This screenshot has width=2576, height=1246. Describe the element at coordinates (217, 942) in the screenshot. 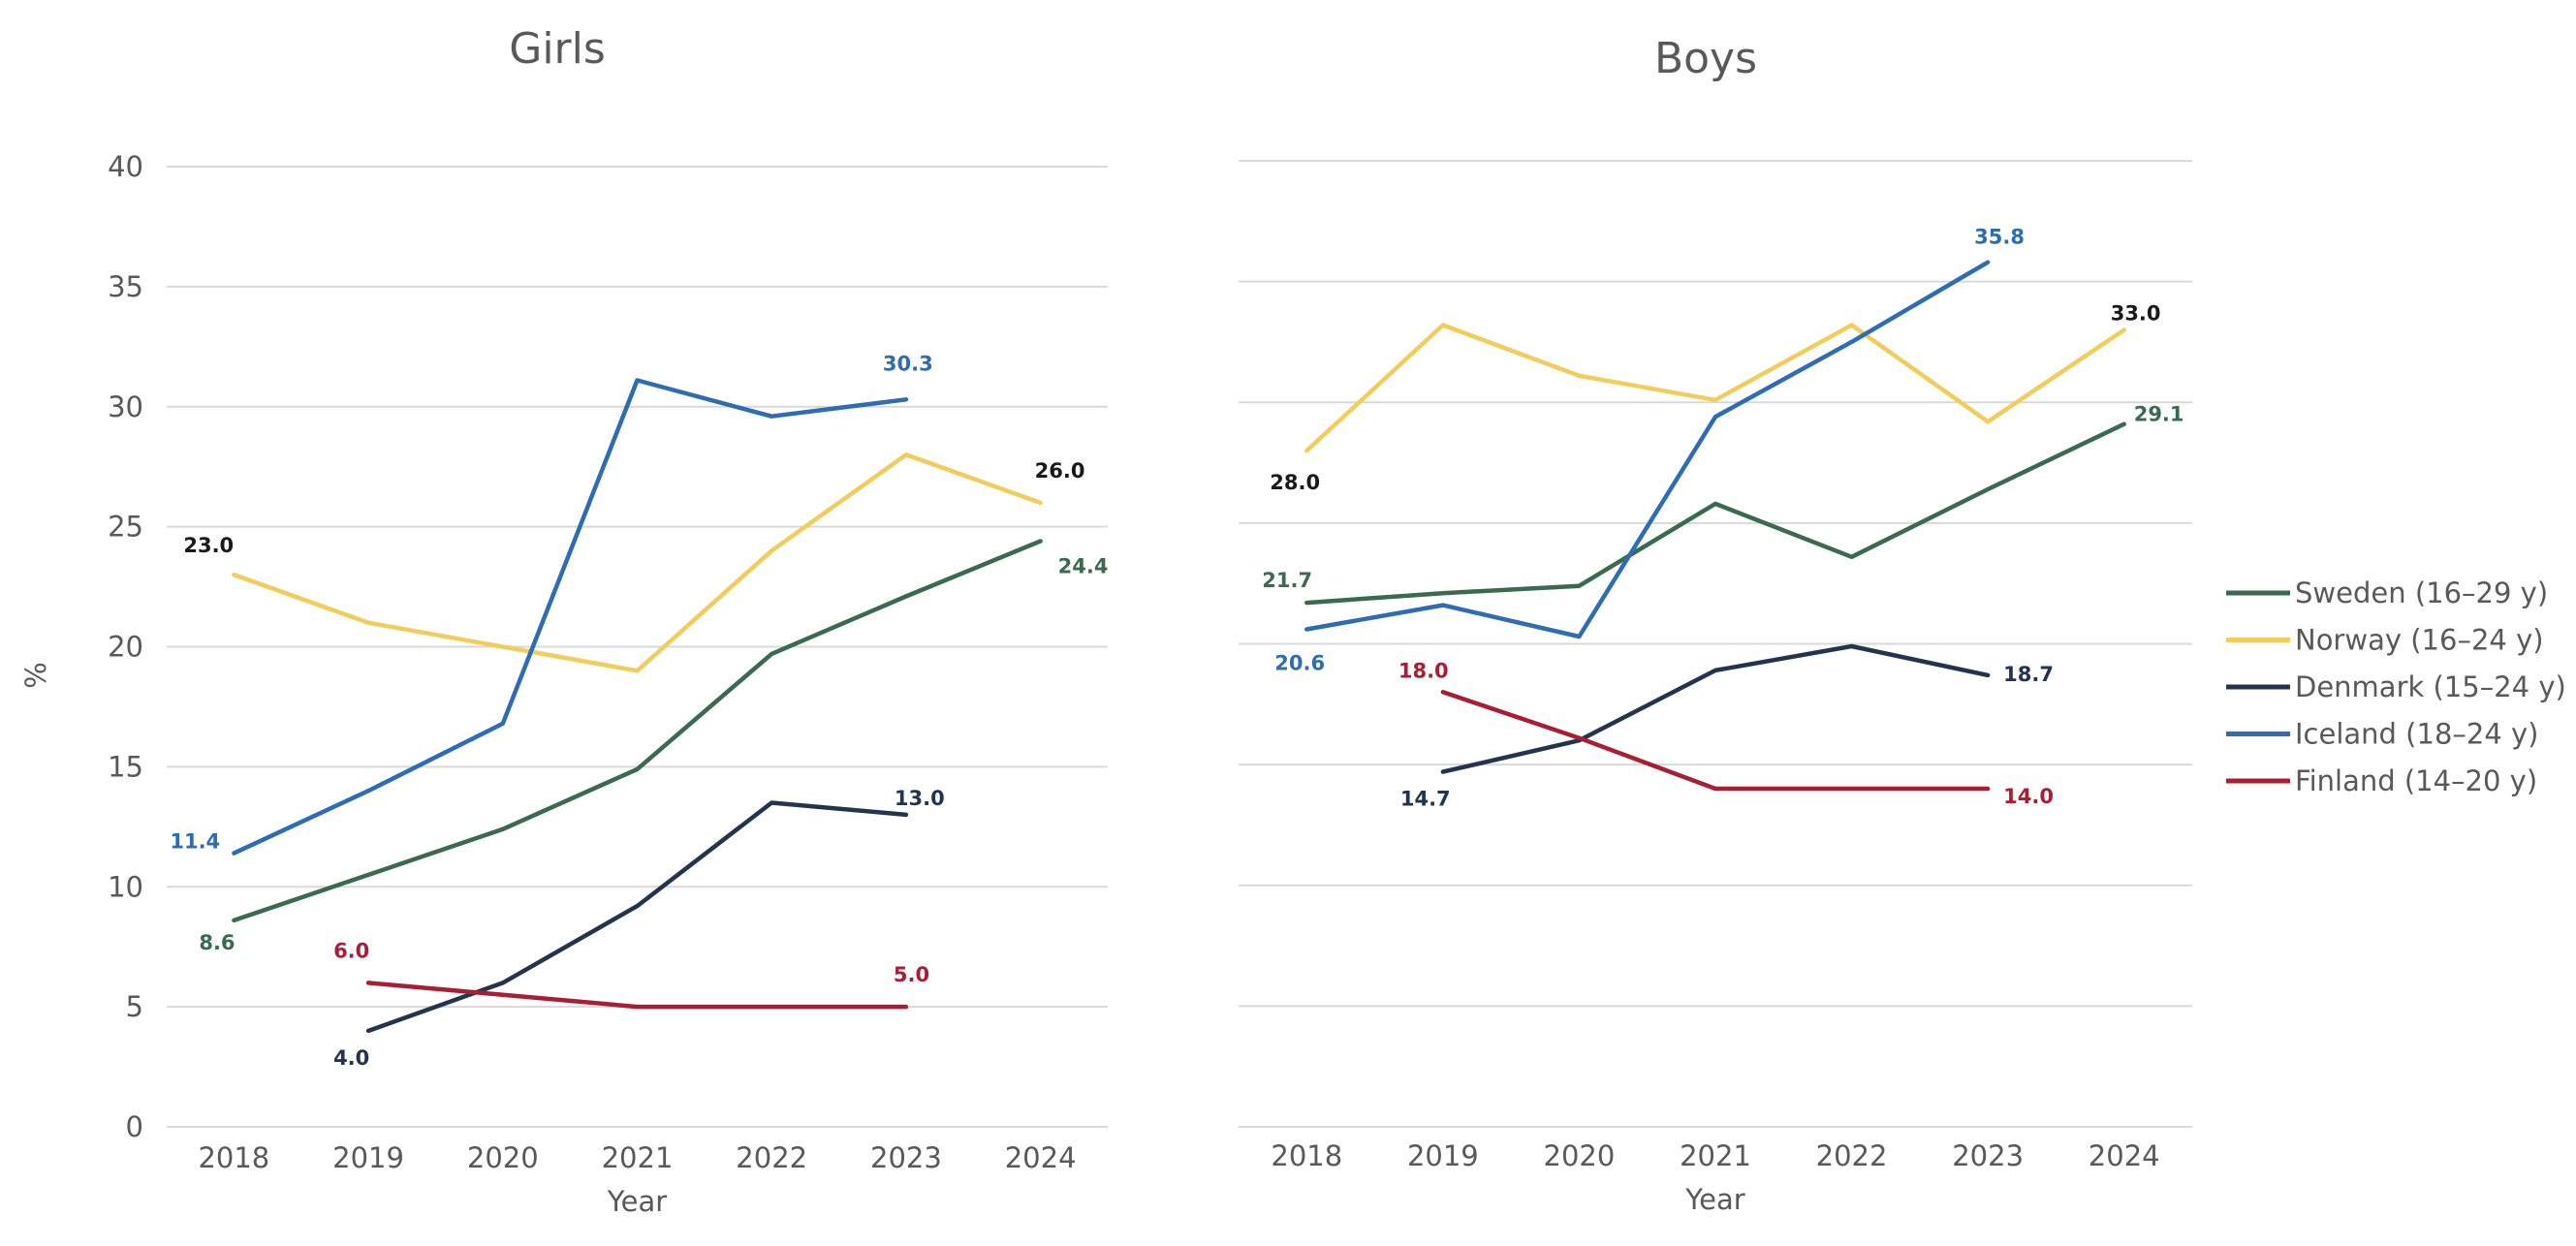

I see `data-label: 8.6` at that location.